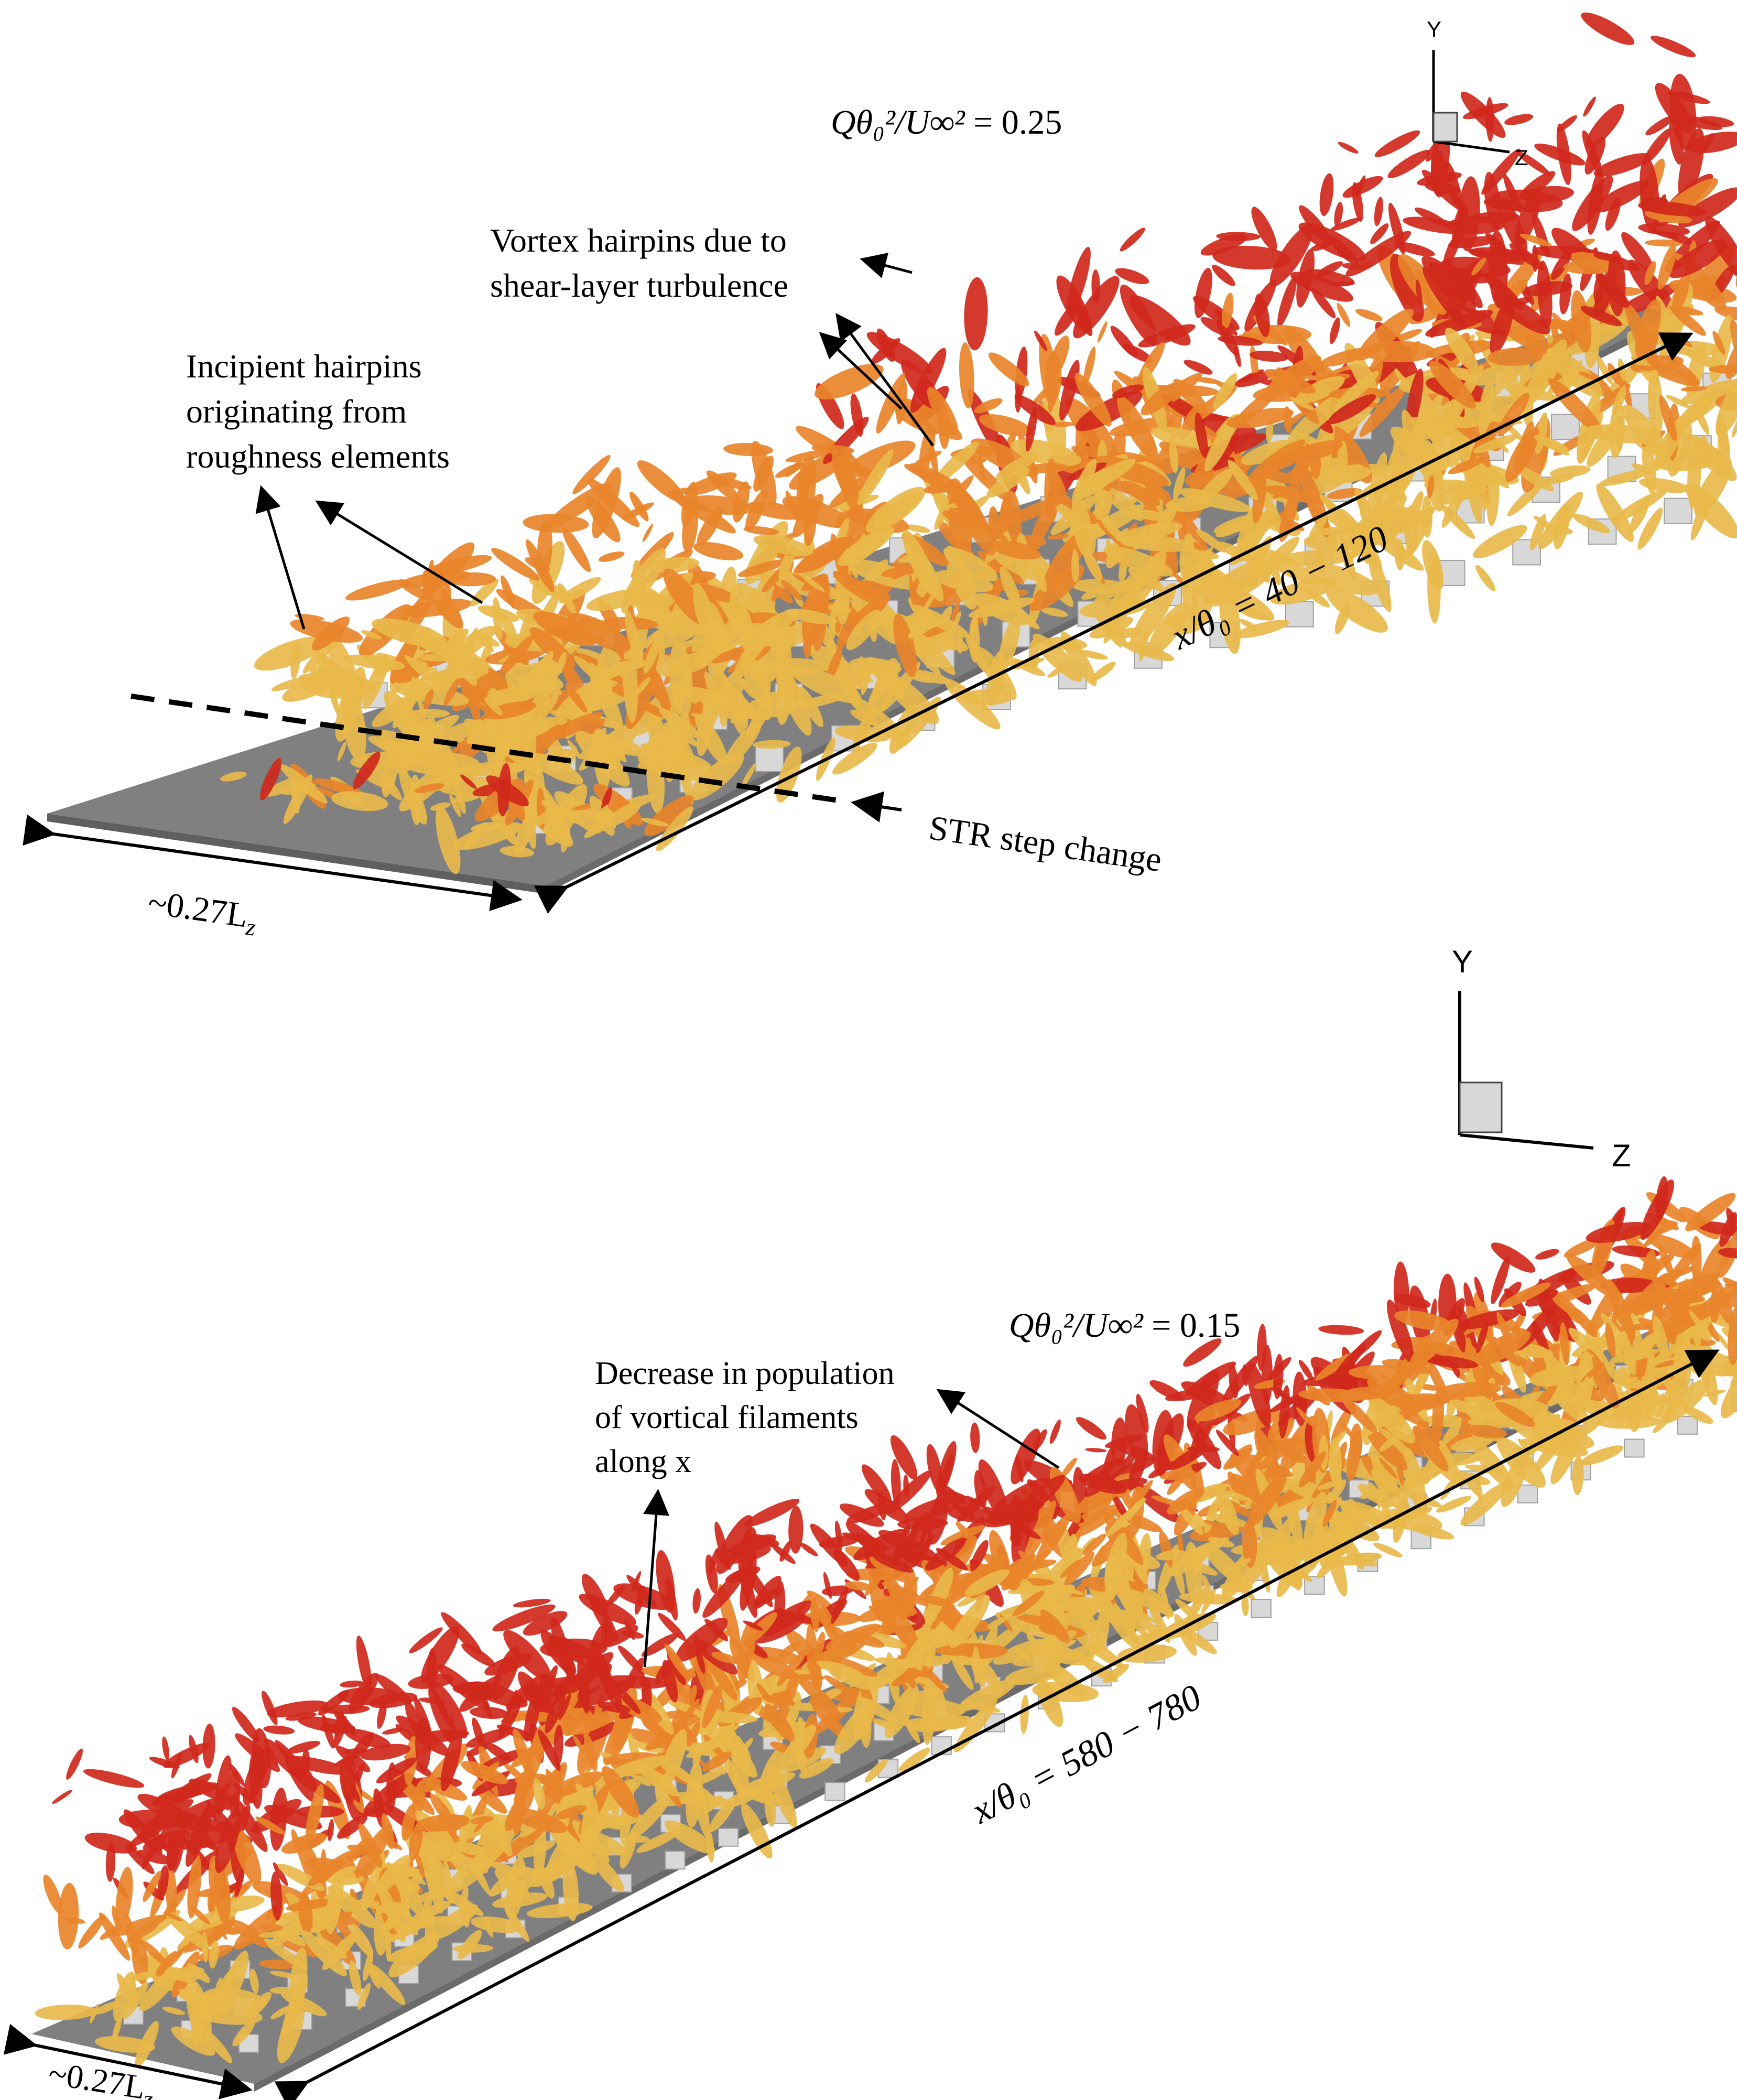  What do you see at coordinates (1434, 29) in the screenshot?
I see `top-axis-y-label: Y` at bounding box center [1434, 29].